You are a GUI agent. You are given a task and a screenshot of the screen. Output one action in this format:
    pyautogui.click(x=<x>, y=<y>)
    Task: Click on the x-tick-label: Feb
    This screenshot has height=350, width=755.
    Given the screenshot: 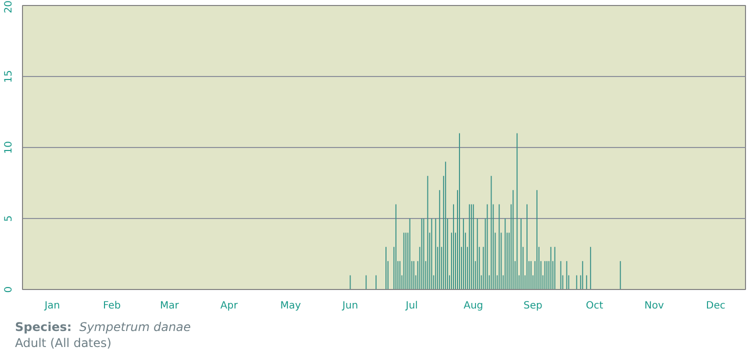 What is the action you would take?
    pyautogui.click(x=112, y=306)
    